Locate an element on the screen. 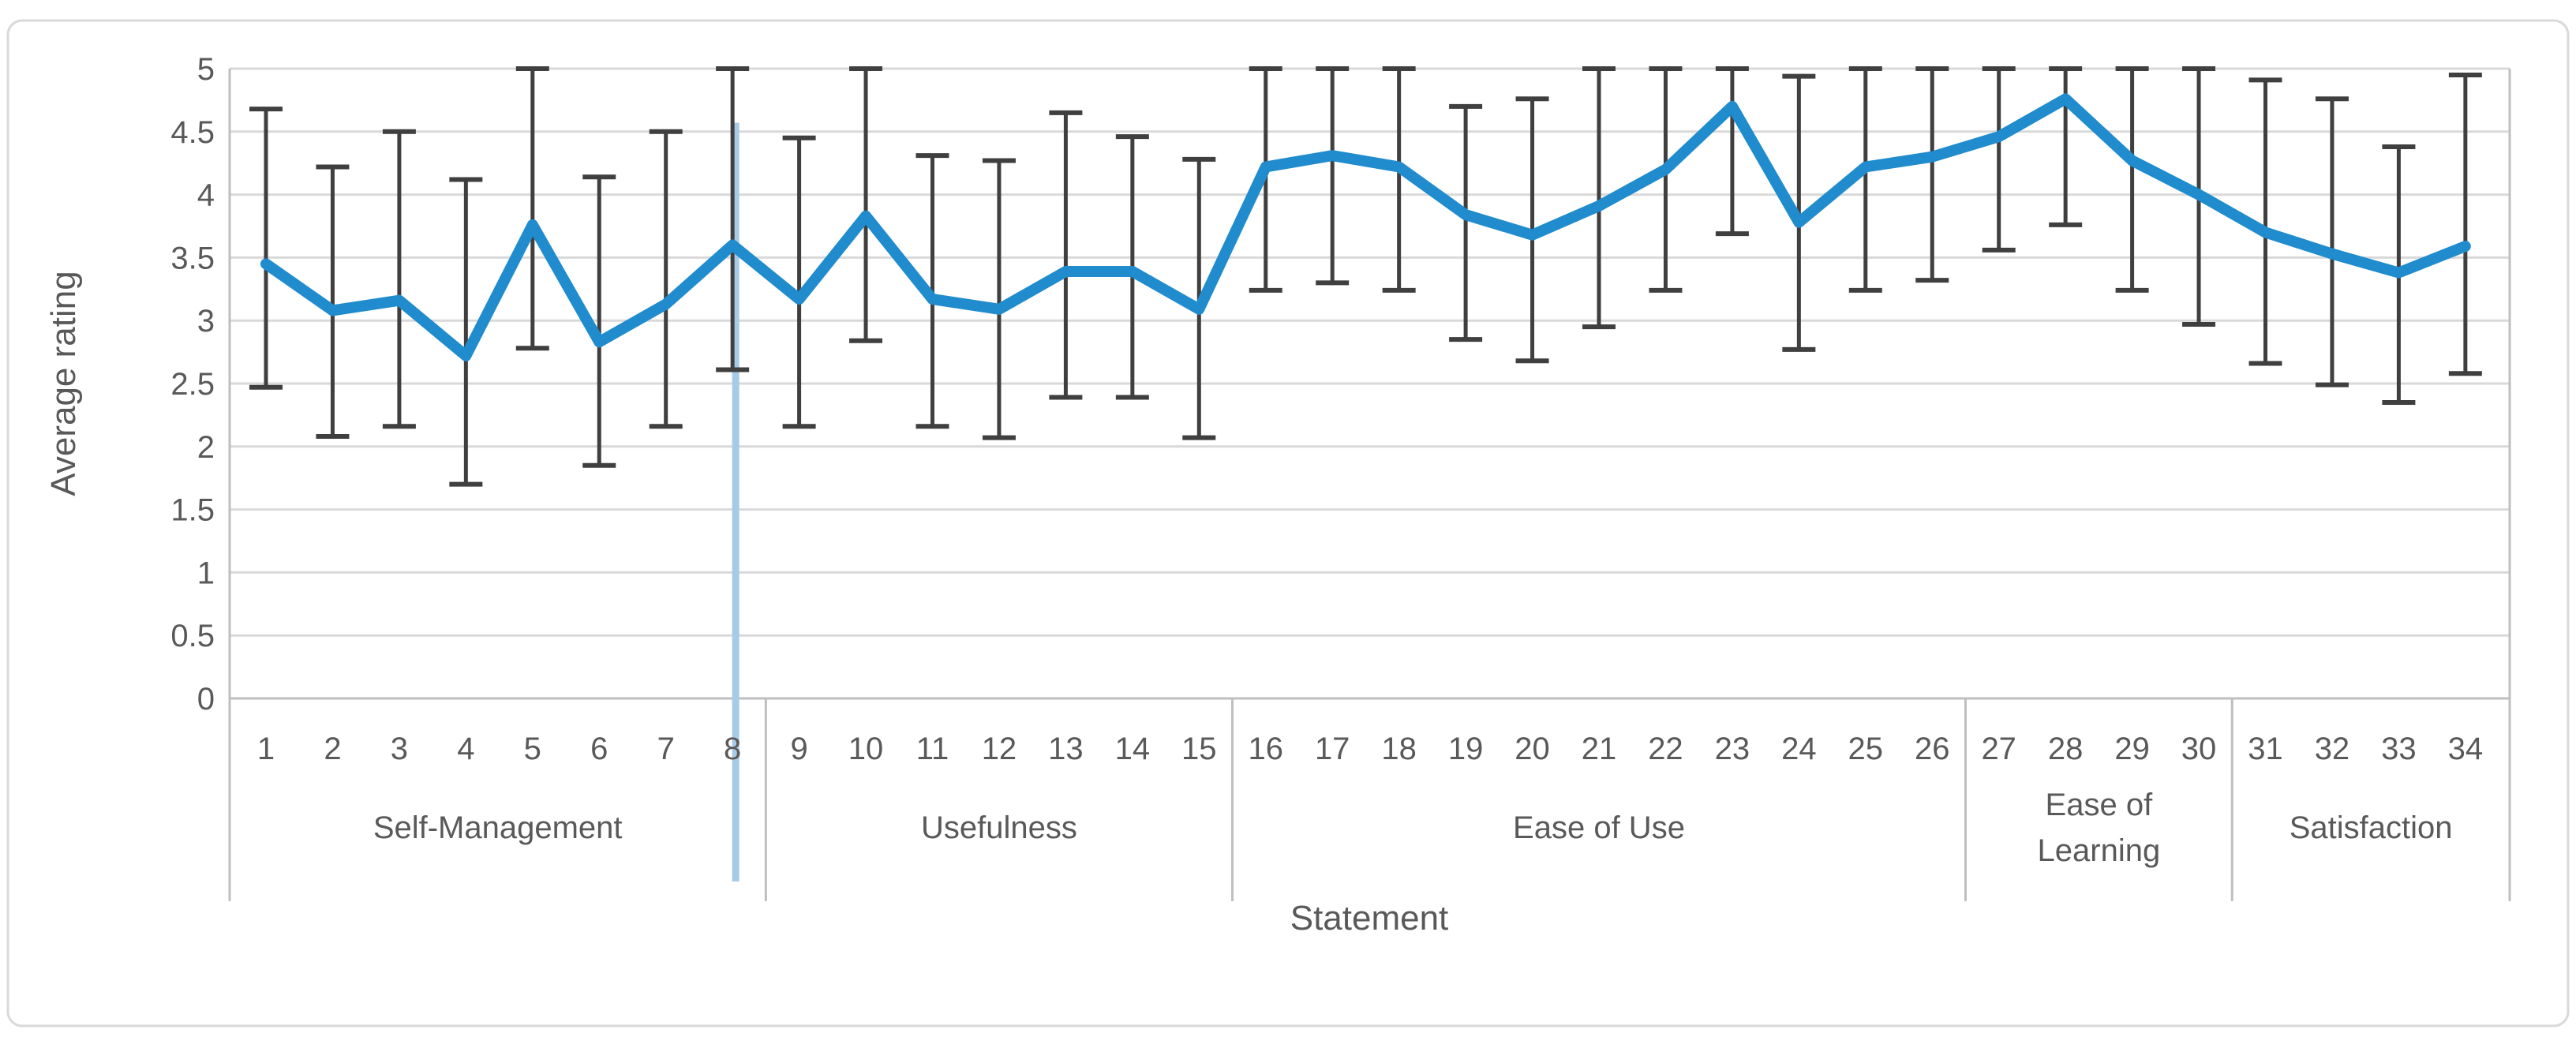  x-tick-label: 8 is located at coordinates (732, 749).